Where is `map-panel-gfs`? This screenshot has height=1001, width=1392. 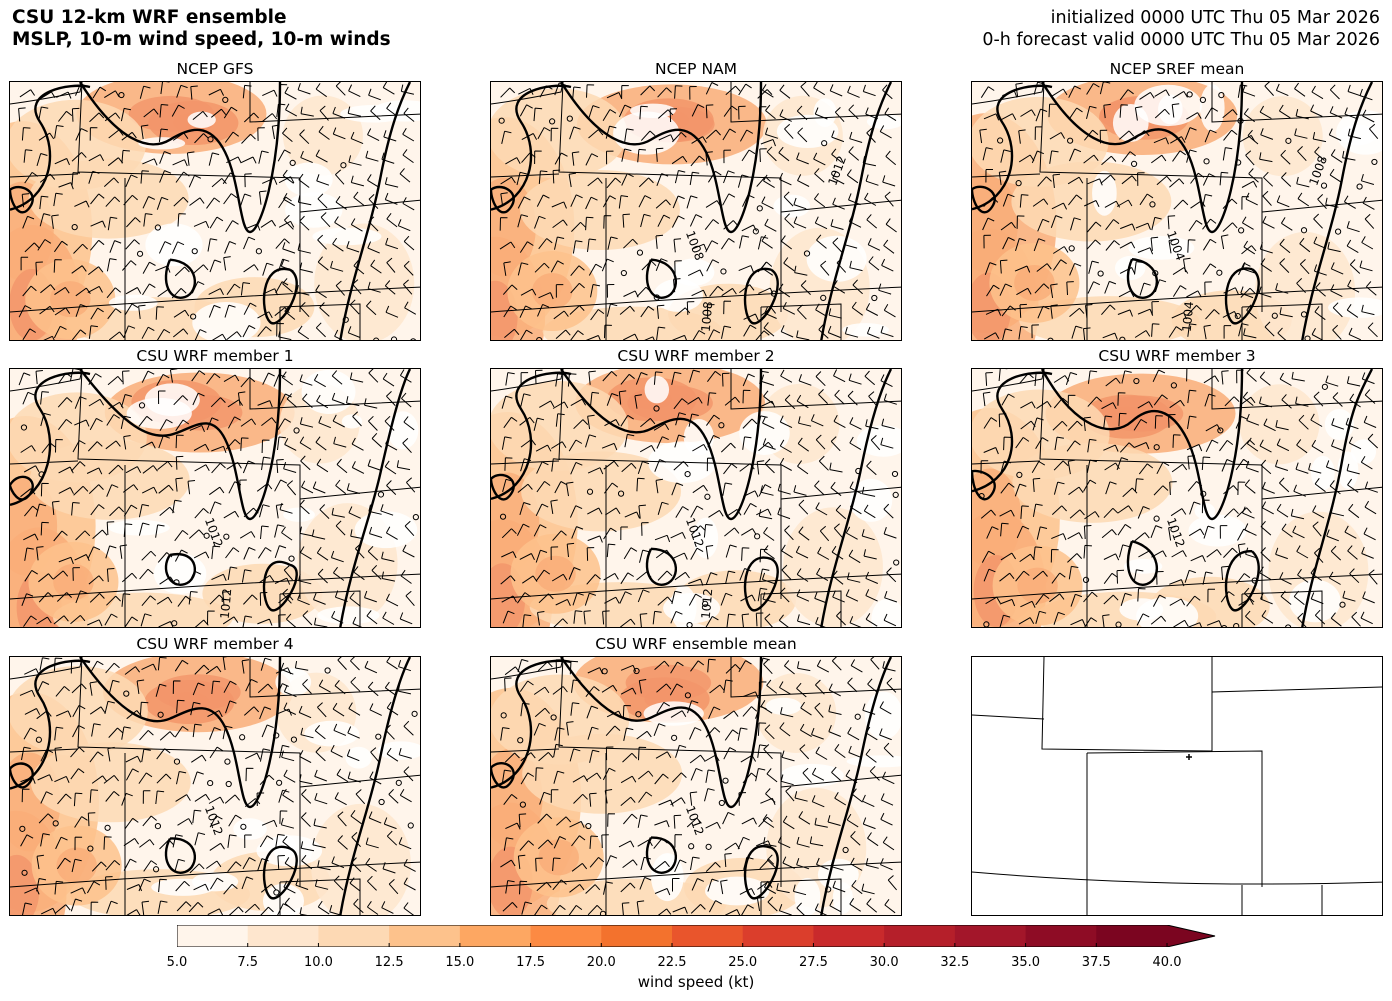
map-panel-gfs is located at coordinates (215, 211).